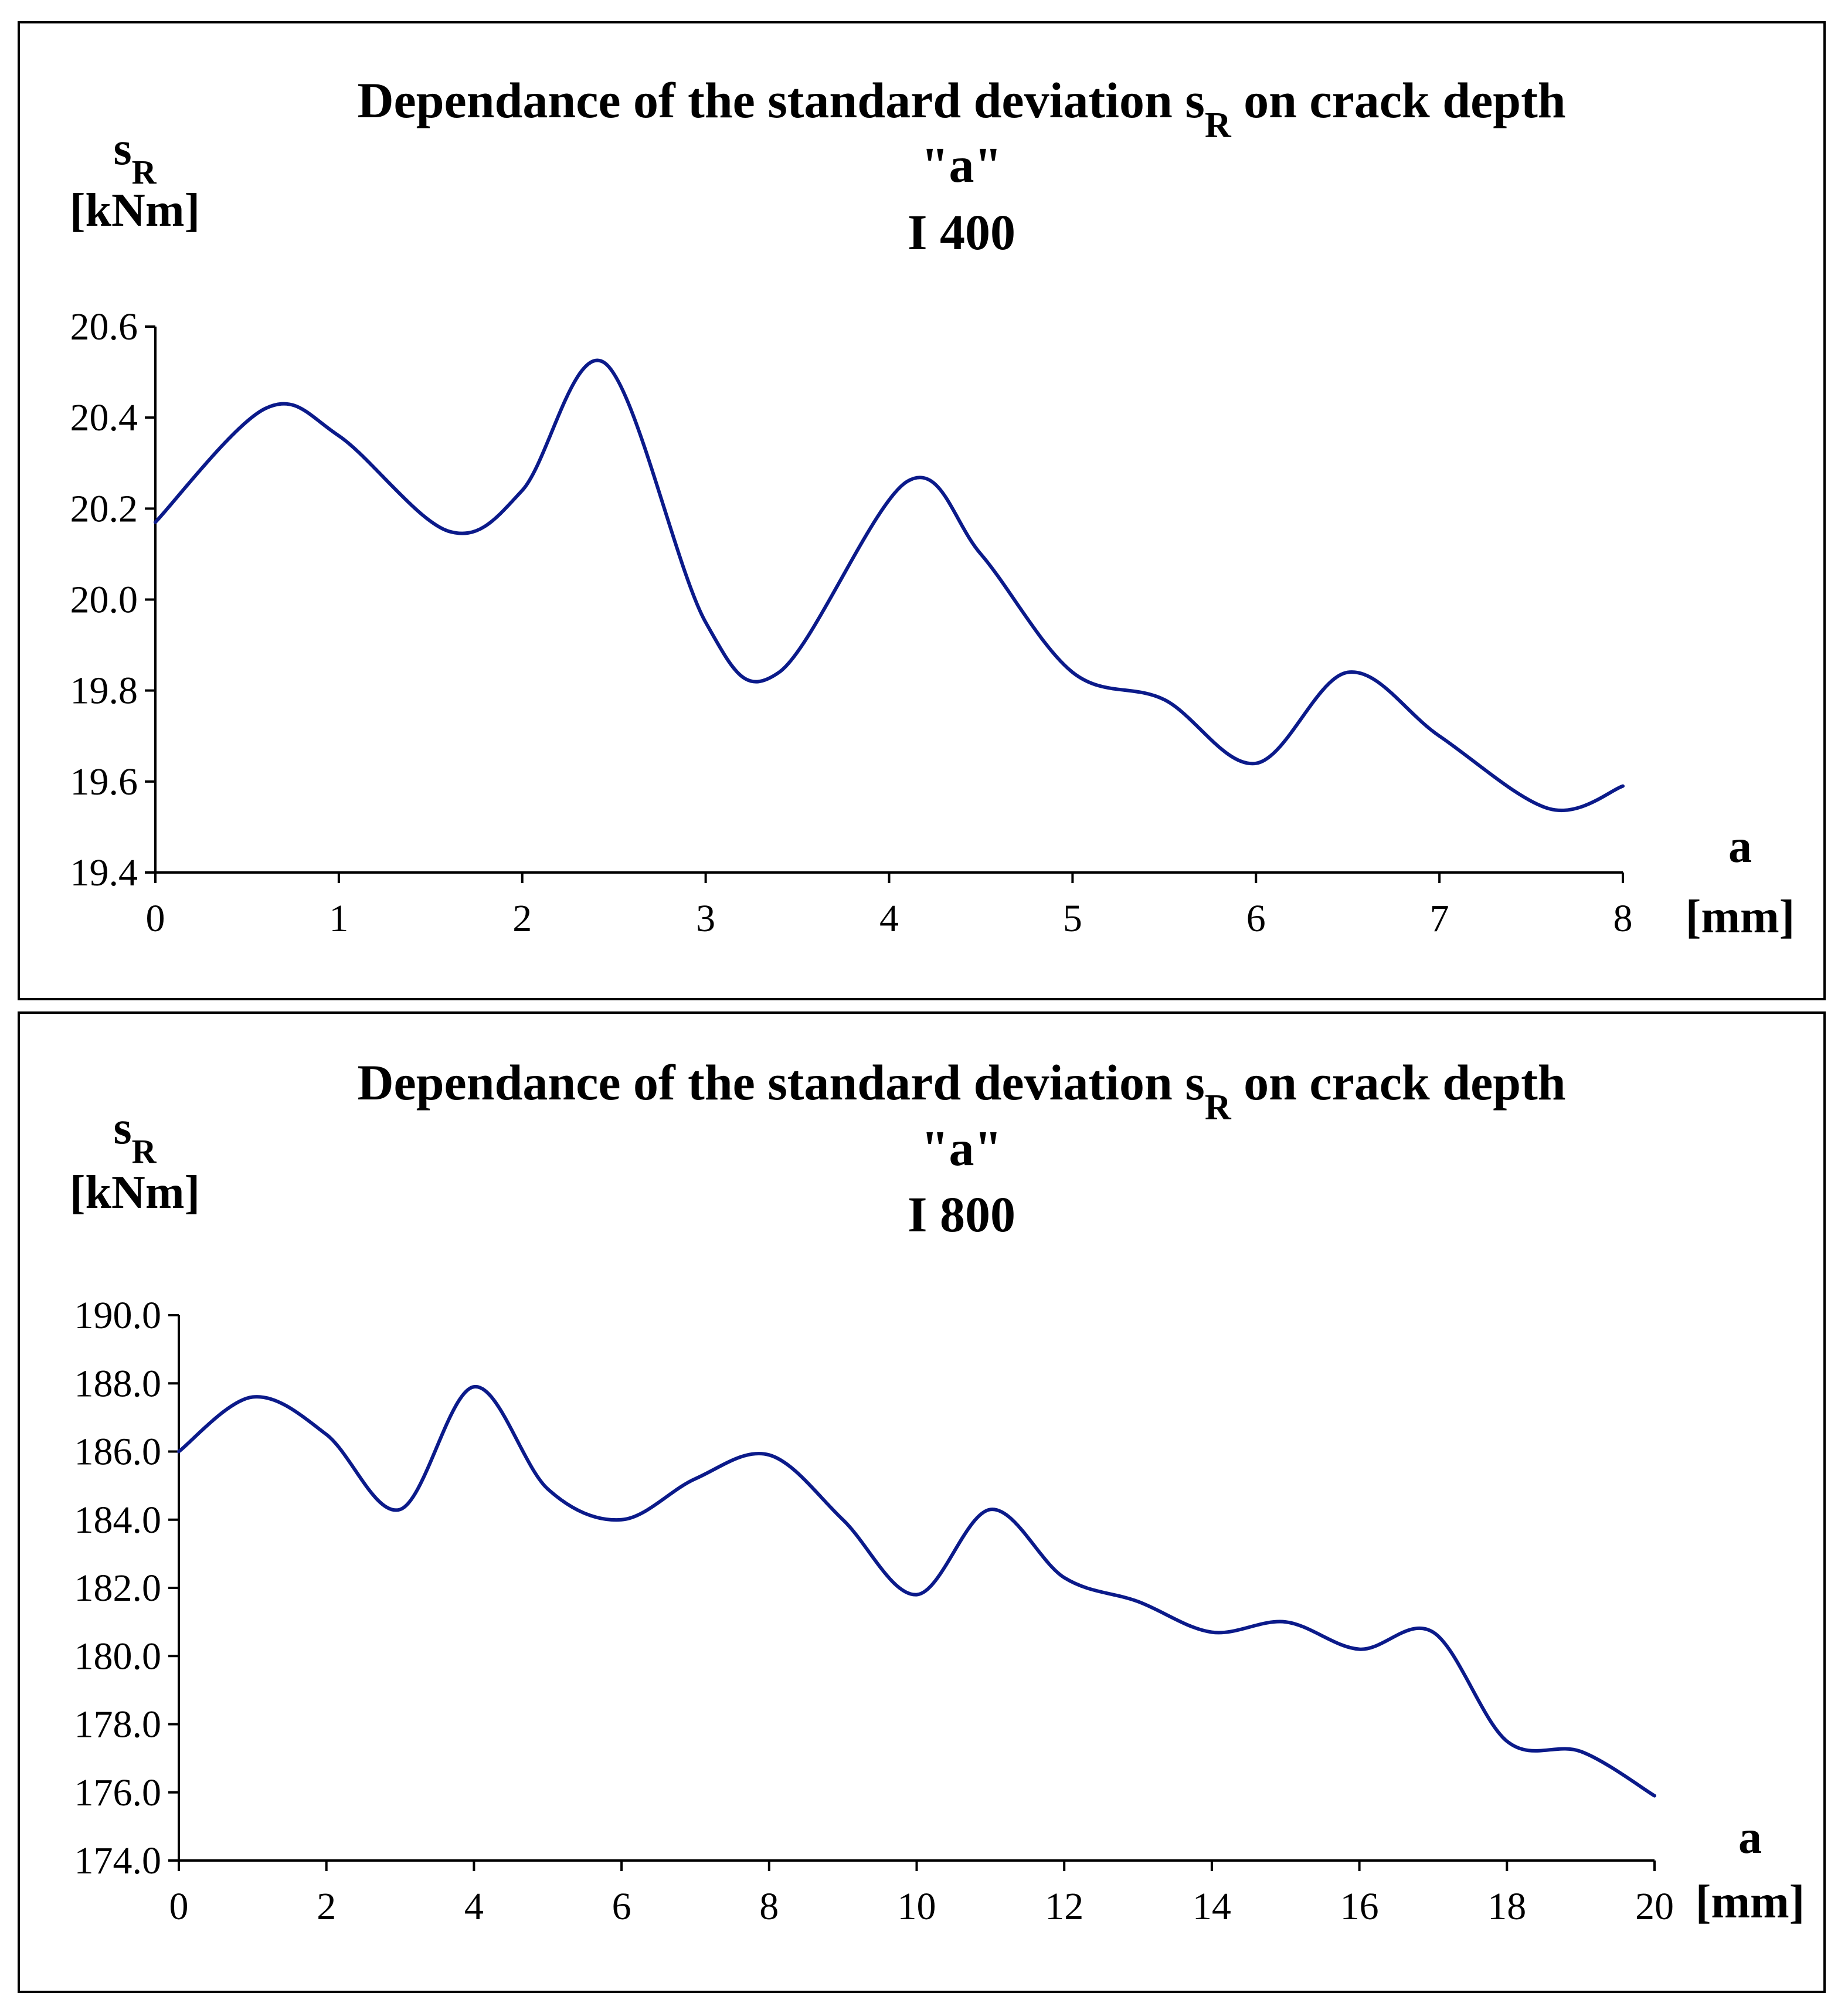  What do you see at coordinates (104, 782) in the screenshot?
I see `y-tick-label: 19.6` at bounding box center [104, 782].